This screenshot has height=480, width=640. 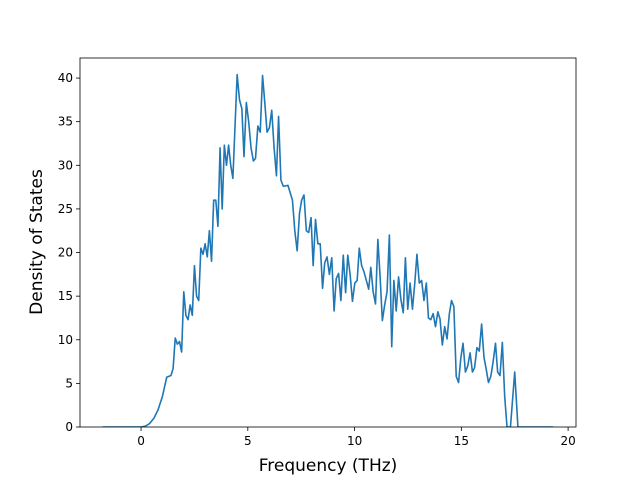 I want to click on x-tick-label: 5, so click(x=248, y=441).